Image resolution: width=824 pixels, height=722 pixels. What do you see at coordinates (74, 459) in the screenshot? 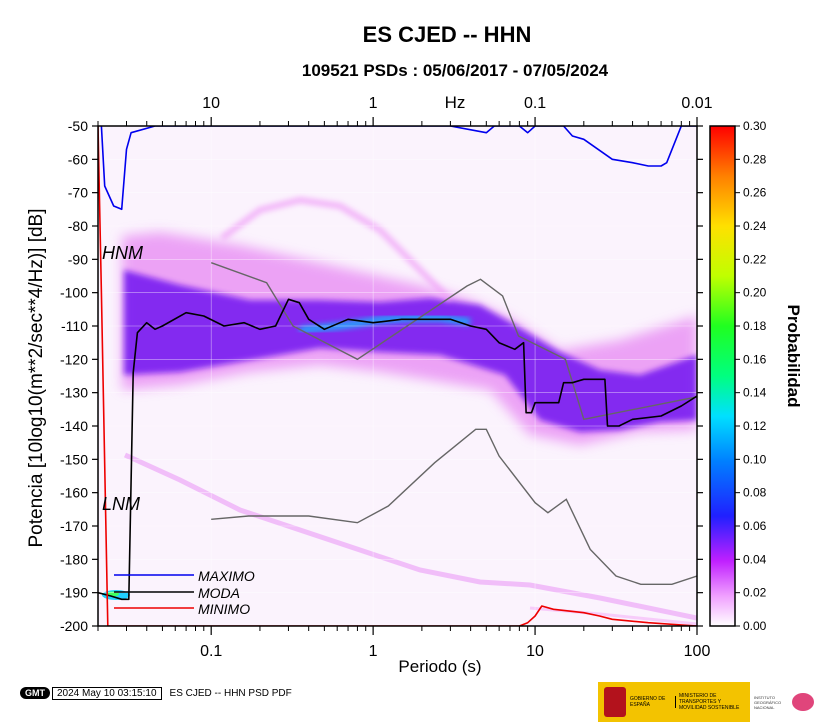
I see `y-tick-label: -150` at bounding box center [74, 459].